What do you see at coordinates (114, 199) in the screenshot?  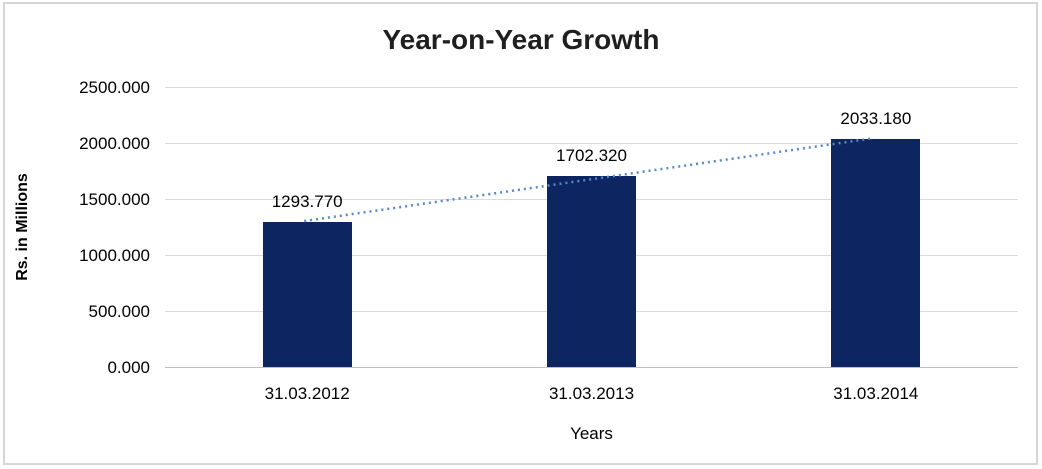 I see `y-tick-label: 1500.000` at bounding box center [114, 199].